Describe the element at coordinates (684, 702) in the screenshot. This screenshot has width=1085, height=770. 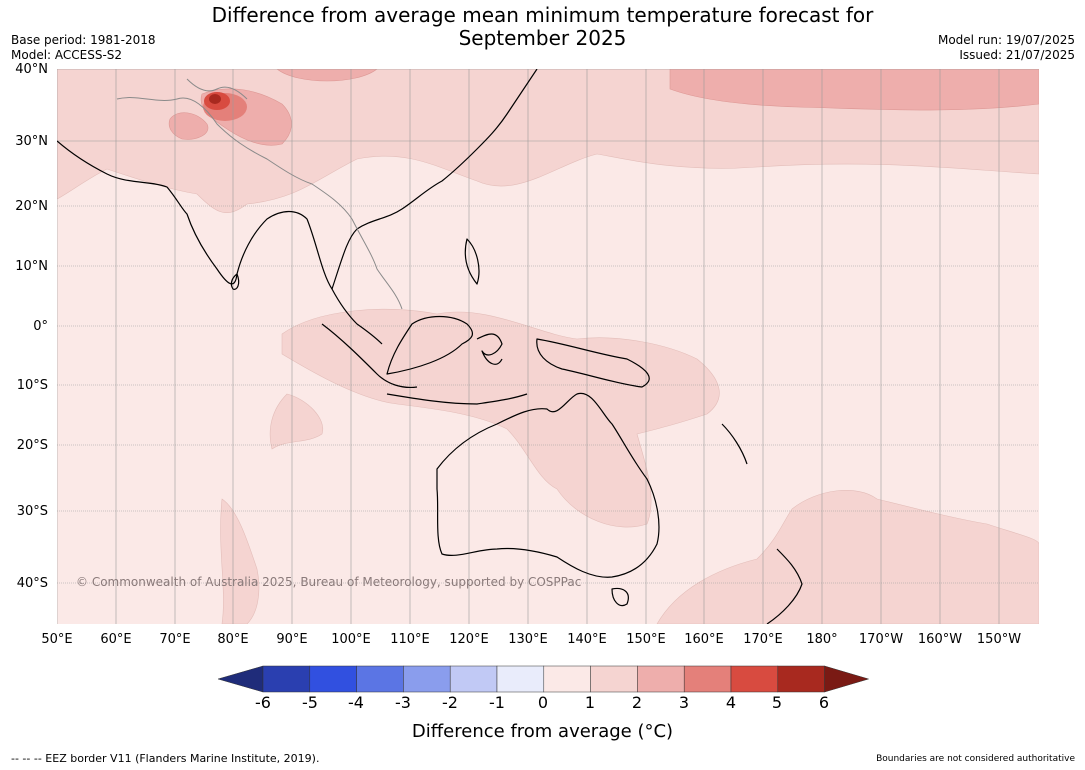
I see `colorbar-tick-label: 3` at that location.